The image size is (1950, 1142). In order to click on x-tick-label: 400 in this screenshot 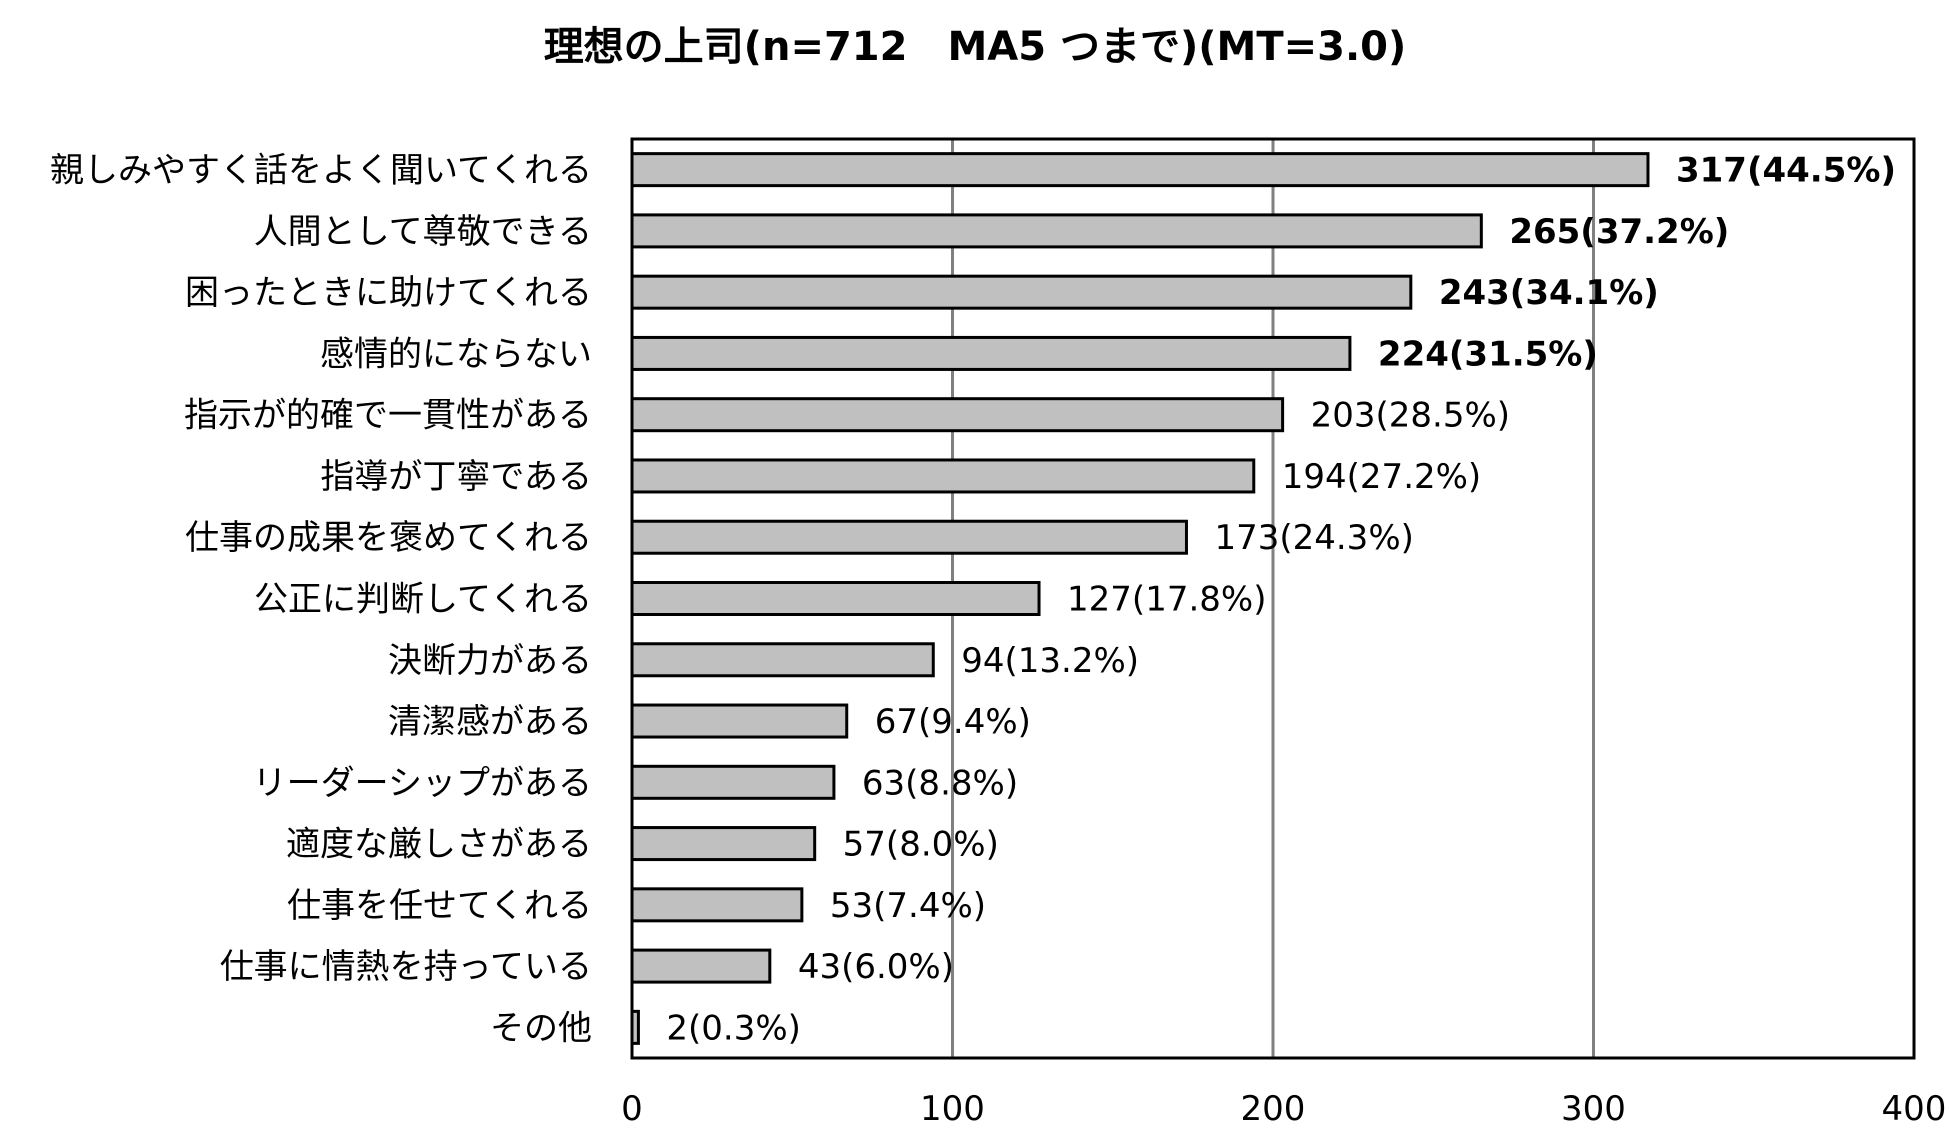, I will do `click(1914, 1109)`.